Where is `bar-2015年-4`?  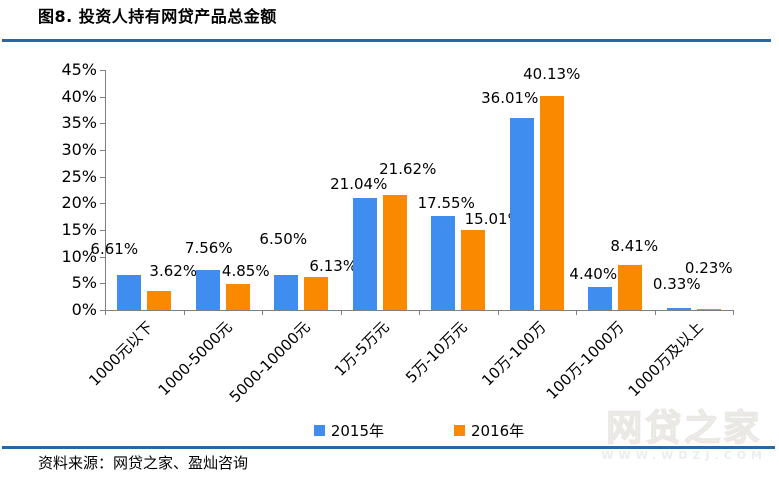 bar-2015年-4 is located at coordinates (364, 253).